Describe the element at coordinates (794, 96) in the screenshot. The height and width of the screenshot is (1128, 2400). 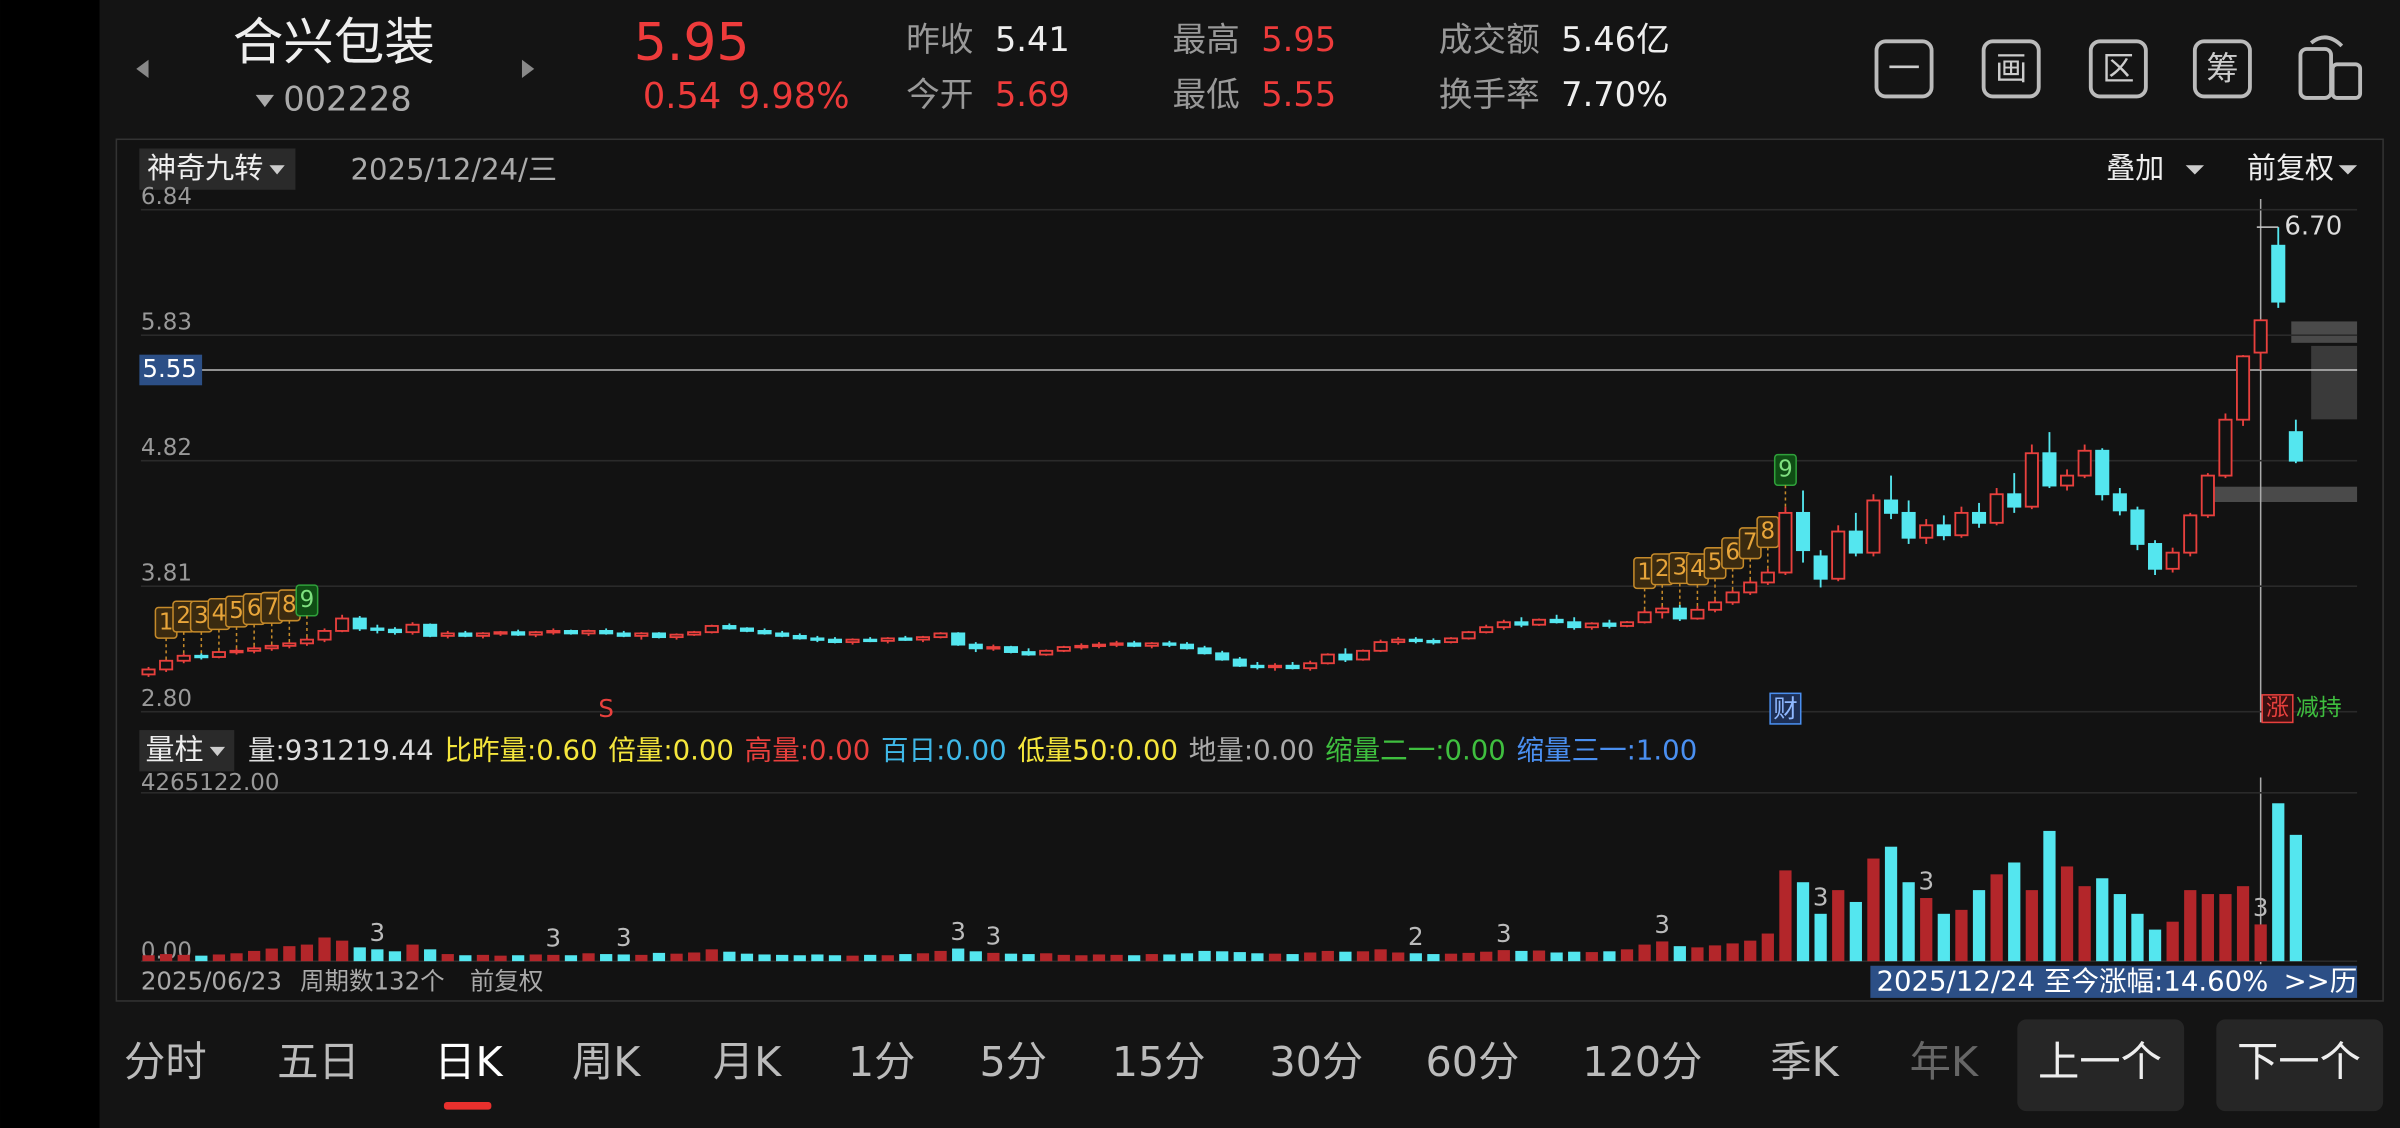
I see `change-pct: 9.98%` at that location.